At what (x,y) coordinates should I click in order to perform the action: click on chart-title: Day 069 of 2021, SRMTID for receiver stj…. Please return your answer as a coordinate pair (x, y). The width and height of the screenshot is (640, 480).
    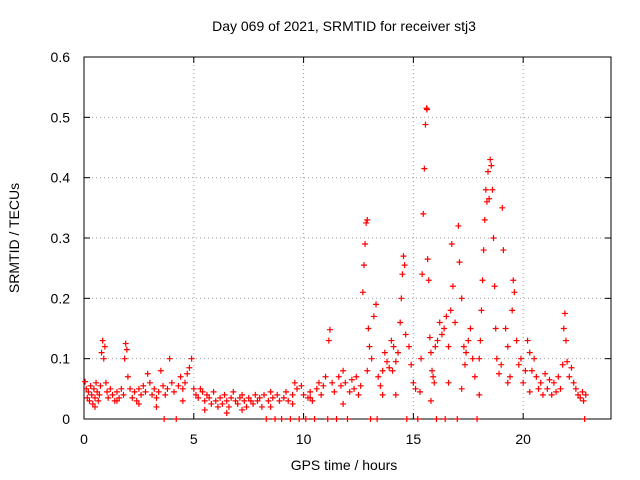
    Looking at the image, I should click on (344, 26).